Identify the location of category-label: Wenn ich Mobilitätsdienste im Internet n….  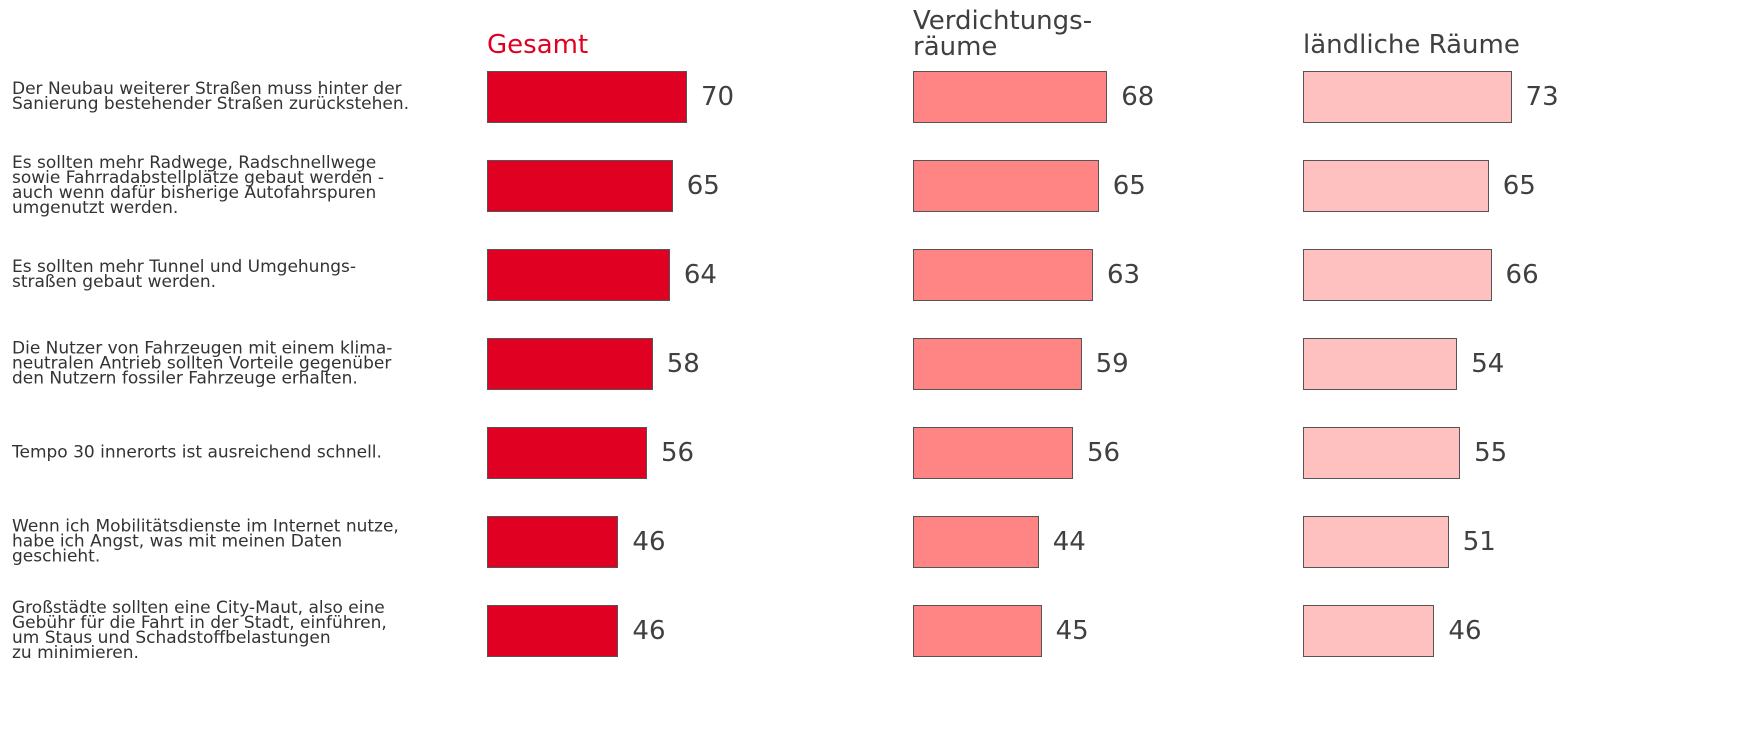
(205, 541).